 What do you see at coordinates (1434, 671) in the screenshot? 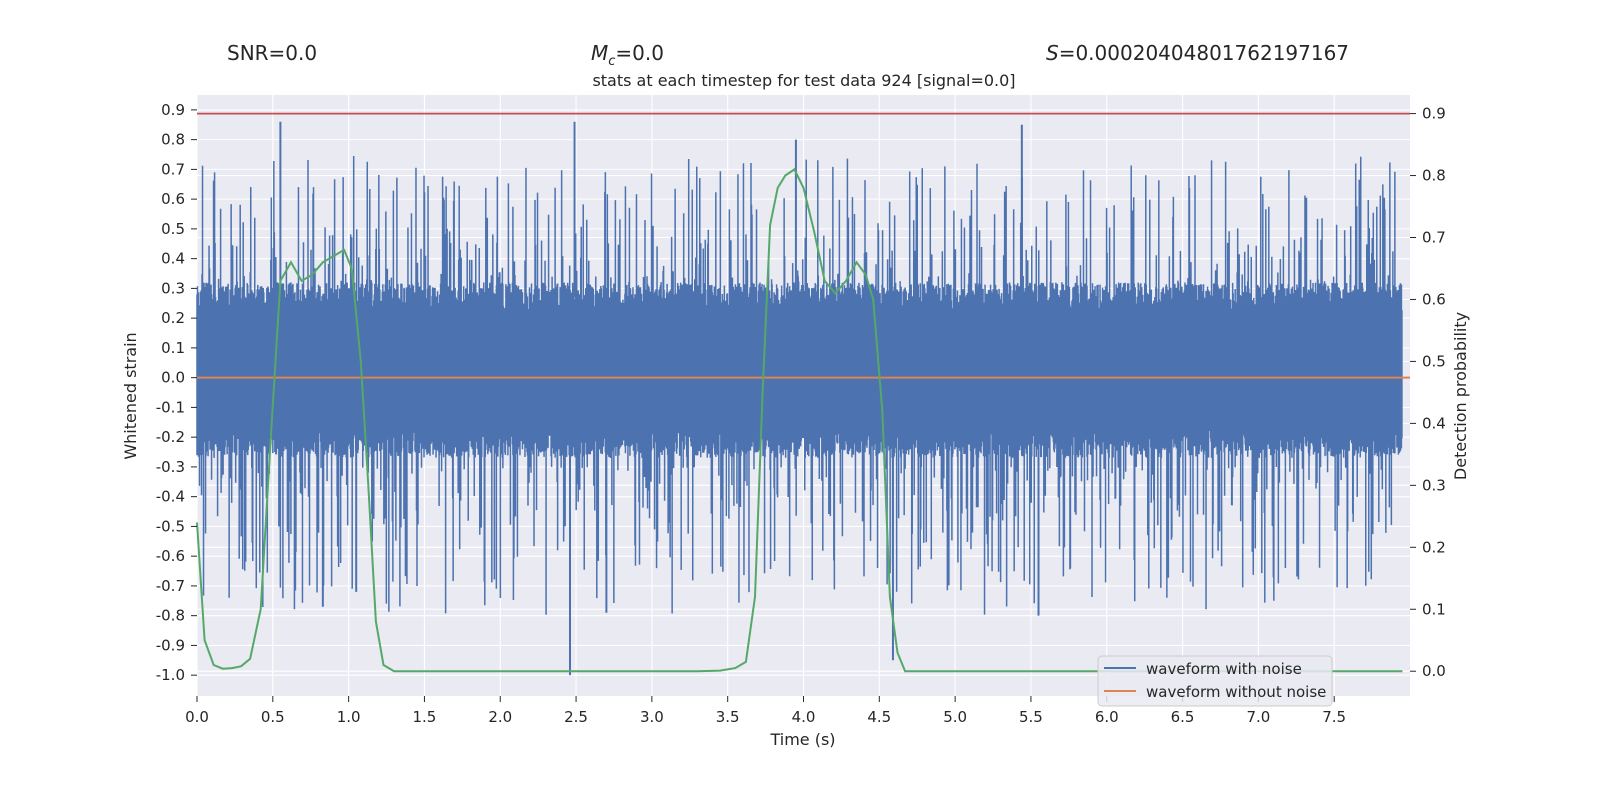
I see `y-tick-label-right: 0.0` at bounding box center [1434, 671].